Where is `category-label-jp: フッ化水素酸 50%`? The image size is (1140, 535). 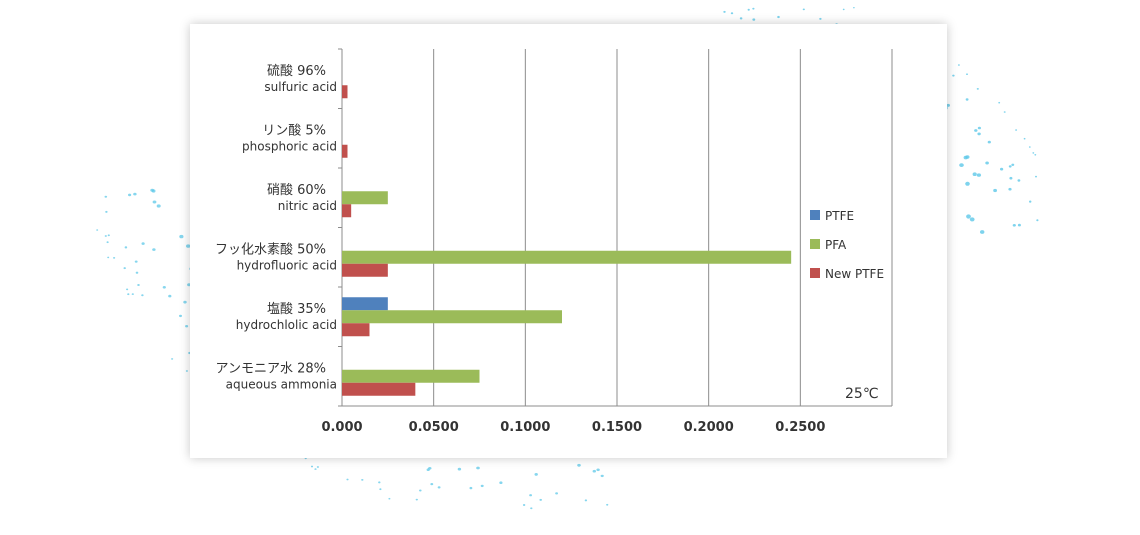
category-label-jp: フッ化水素酸 50% is located at coordinates (270, 249).